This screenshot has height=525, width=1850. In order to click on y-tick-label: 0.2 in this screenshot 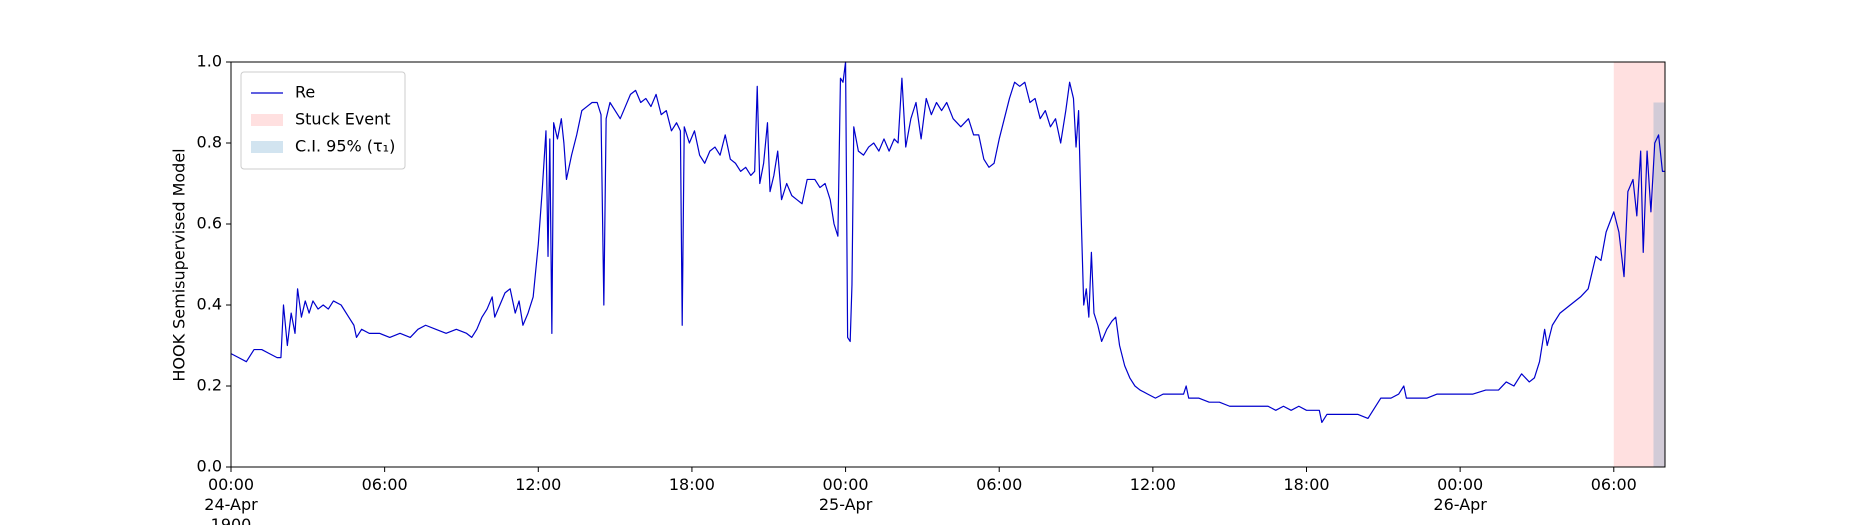, I will do `click(209, 385)`.